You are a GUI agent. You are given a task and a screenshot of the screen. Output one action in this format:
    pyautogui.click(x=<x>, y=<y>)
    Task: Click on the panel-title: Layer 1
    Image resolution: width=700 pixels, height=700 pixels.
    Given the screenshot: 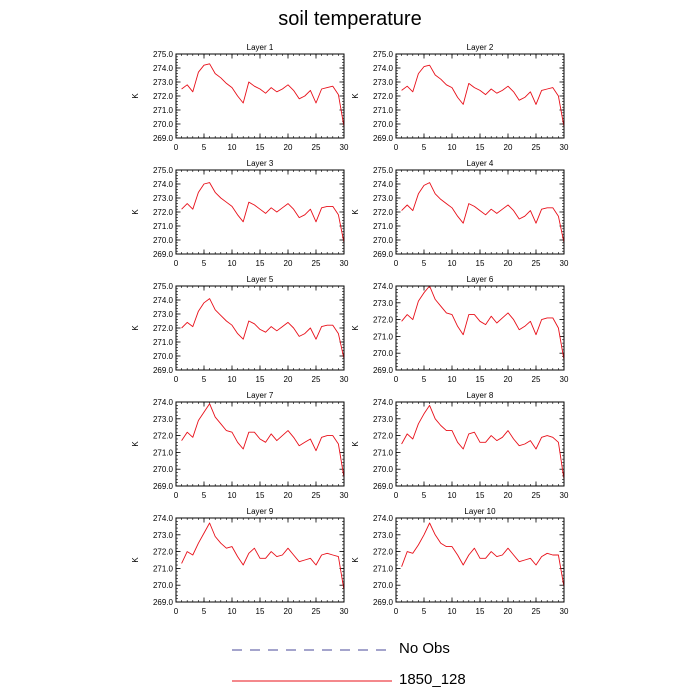 What is the action you would take?
    pyautogui.click(x=260, y=47)
    